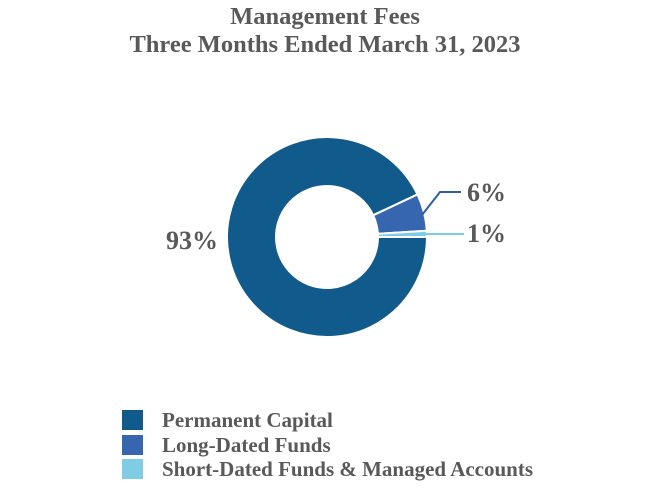 This screenshot has width=650, height=500. Describe the element at coordinates (132, 469) in the screenshot. I see `legend-swatch-short-dated-funds-icon` at that location.